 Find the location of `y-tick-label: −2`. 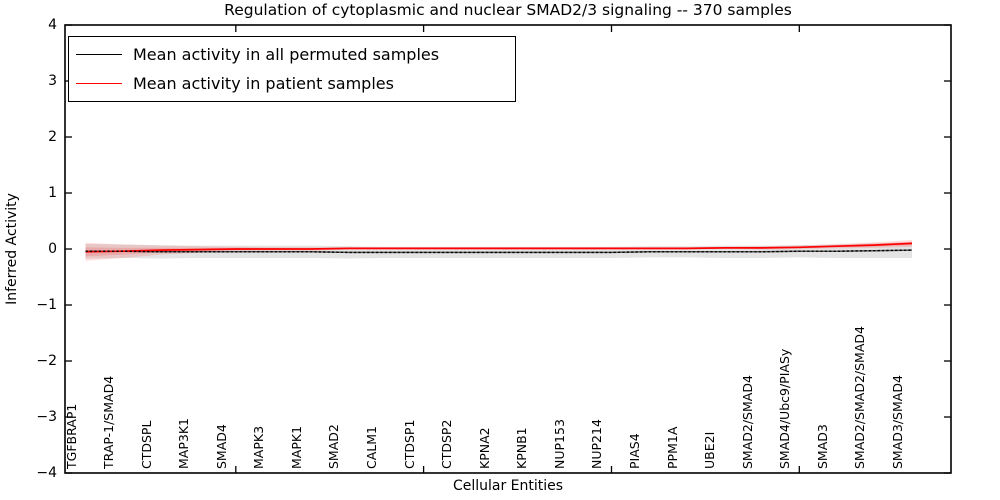

y-tick-label: −2 is located at coordinates (46, 361).